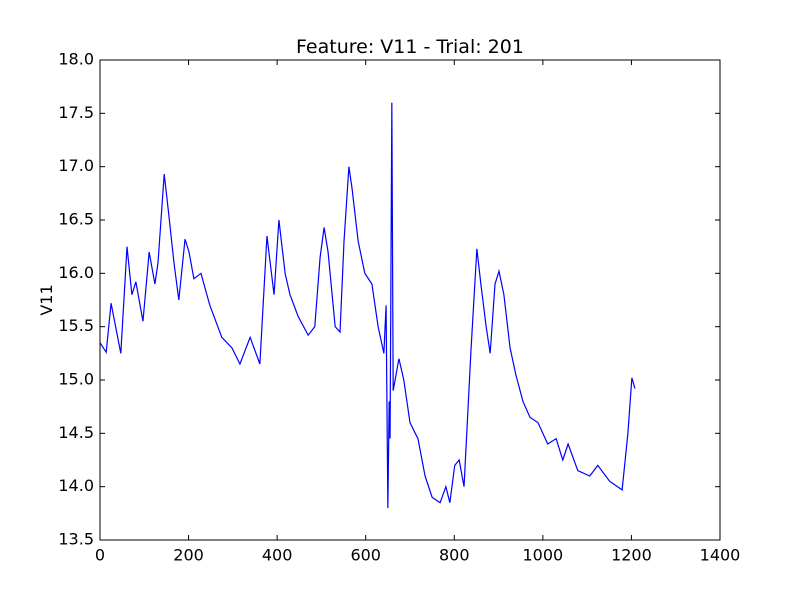 The height and width of the screenshot is (600, 800). Describe the element at coordinates (365, 555) in the screenshot. I see `x-tick-label: 600` at that location.